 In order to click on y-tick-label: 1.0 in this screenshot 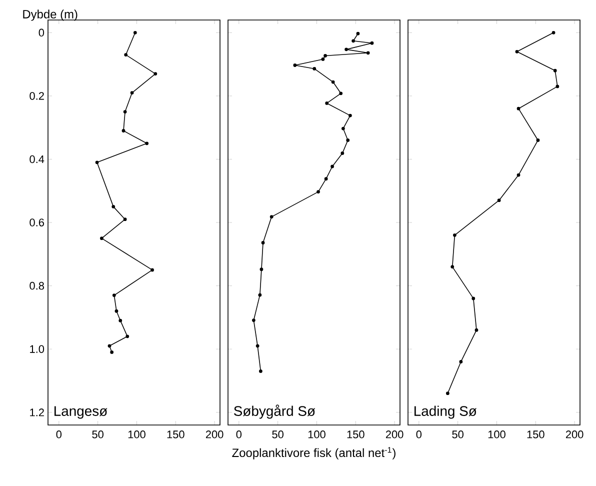, I will do `click(37, 349)`.